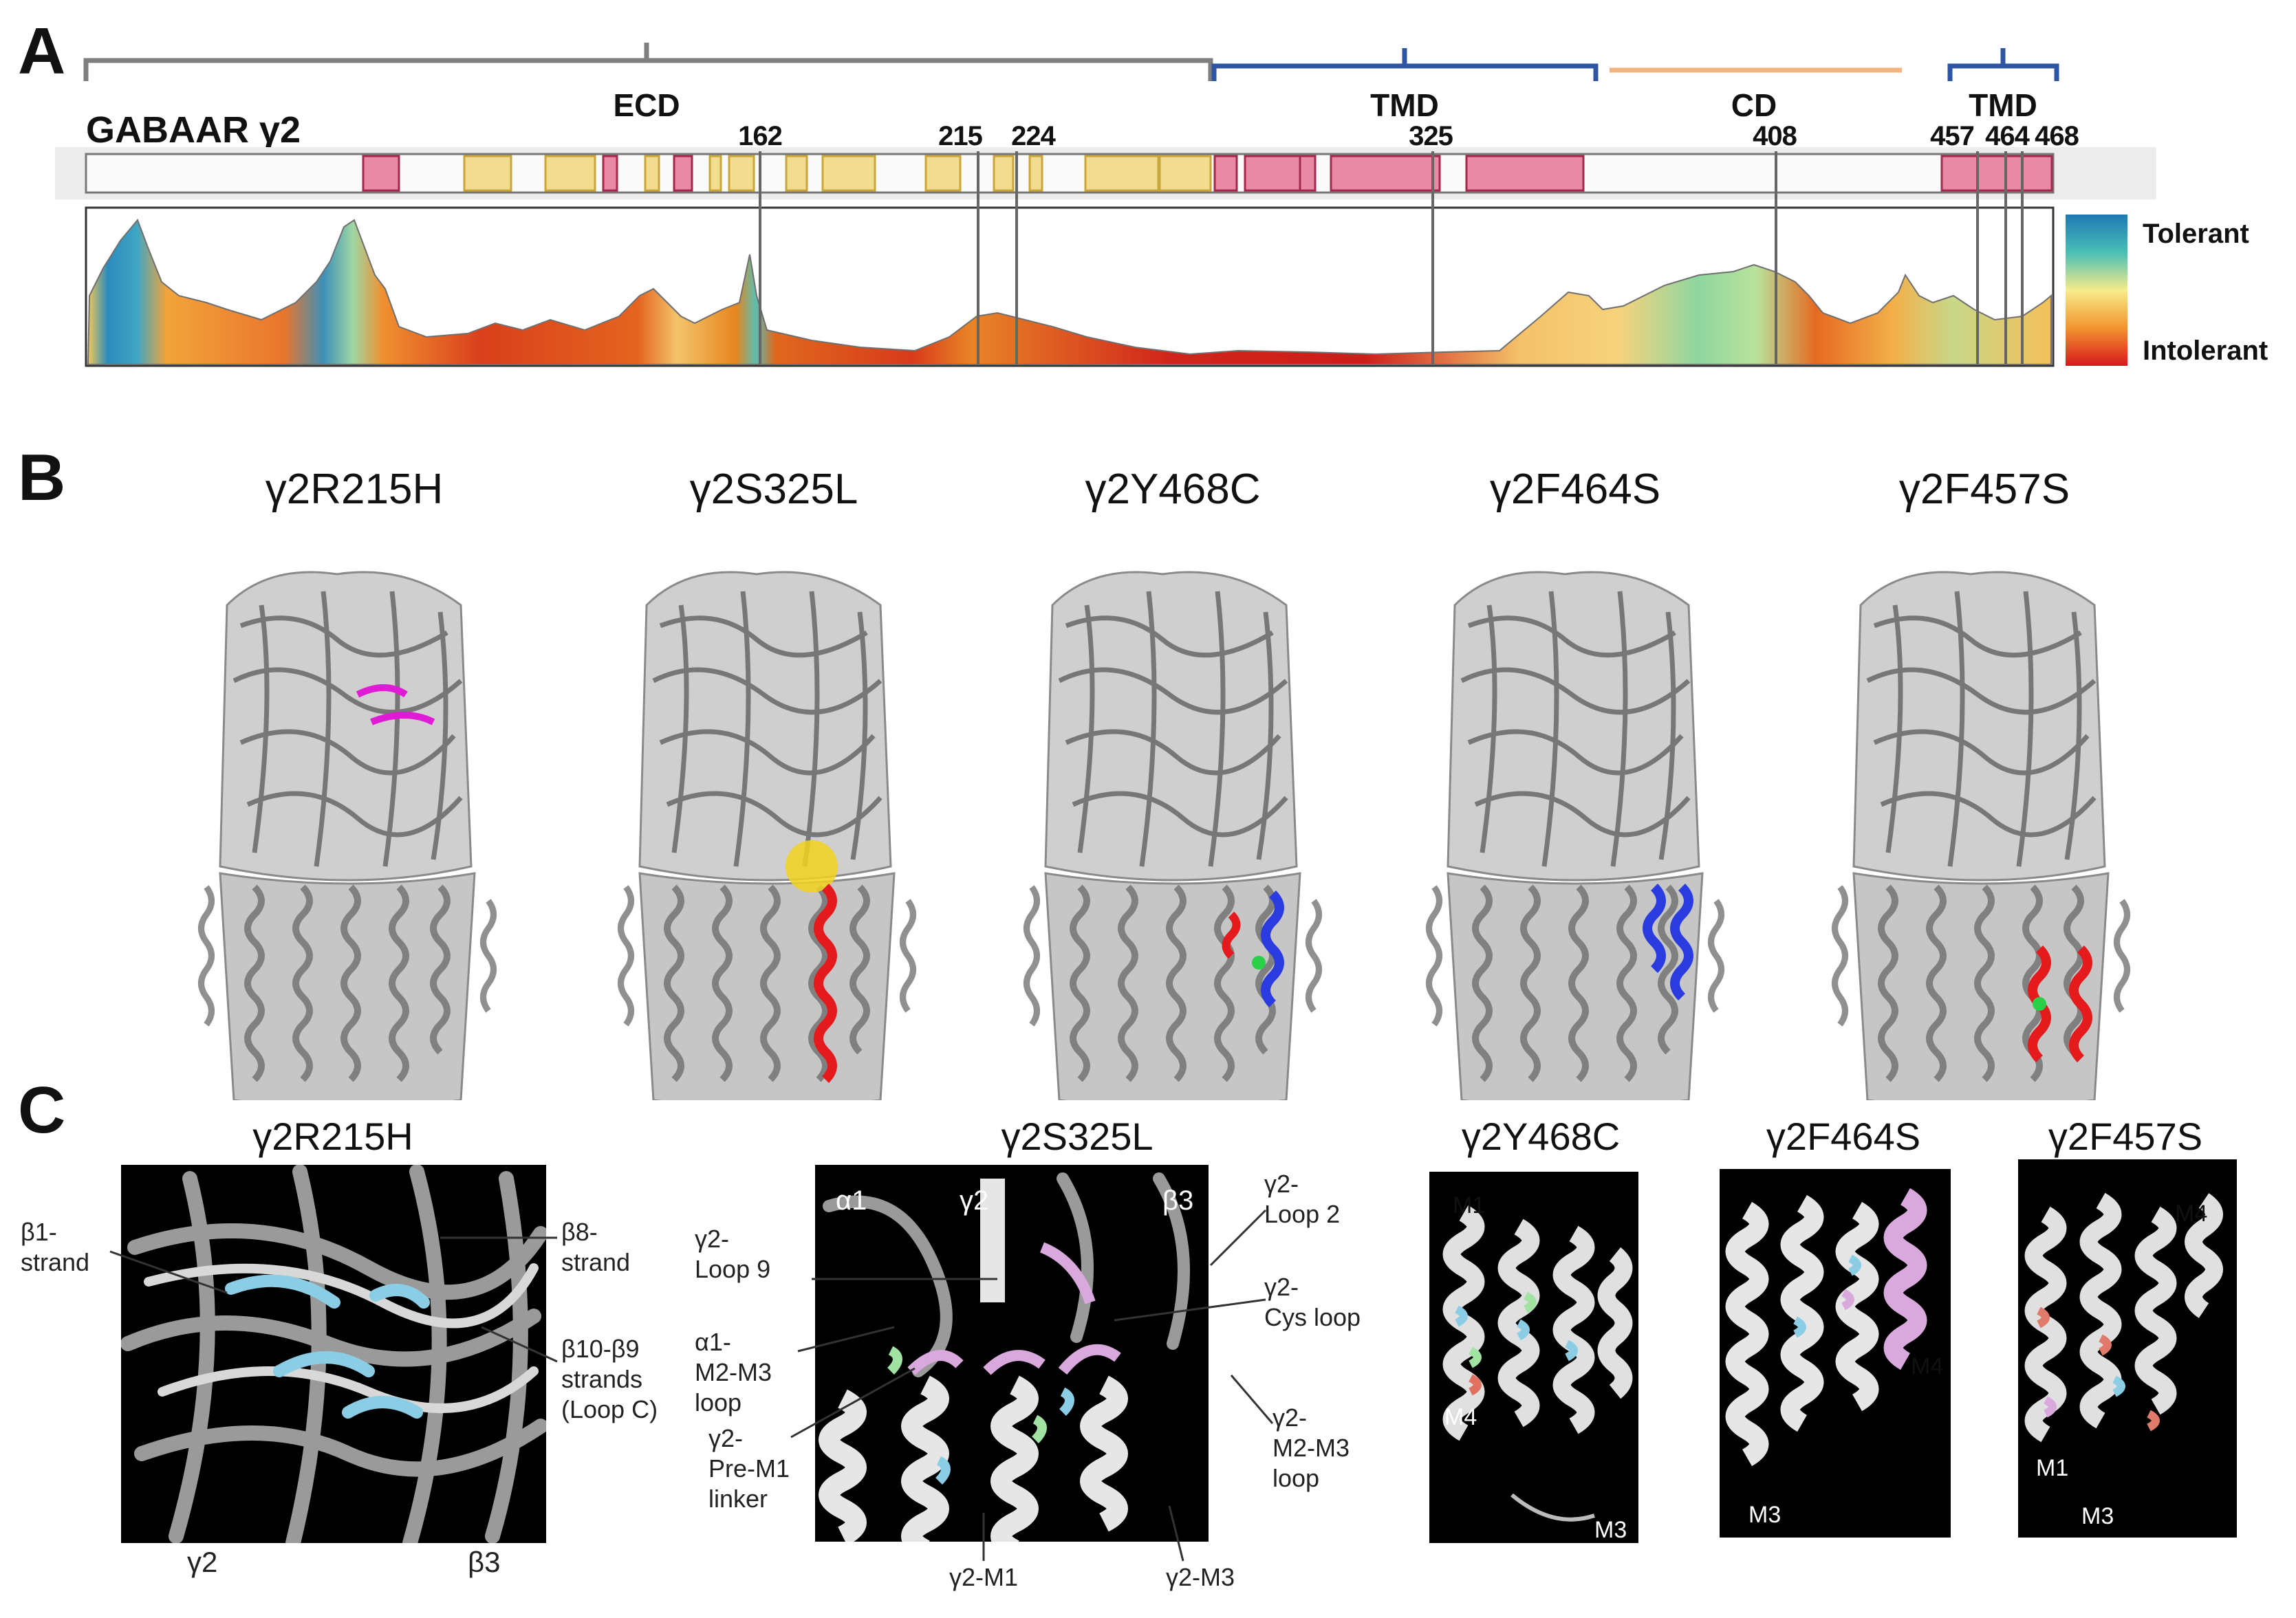 This screenshot has height=1618, width=2296. What do you see at coordinates (2096, 290) in the screenshot?
I see `legend-gradient` at bounding box center [2096, 290].